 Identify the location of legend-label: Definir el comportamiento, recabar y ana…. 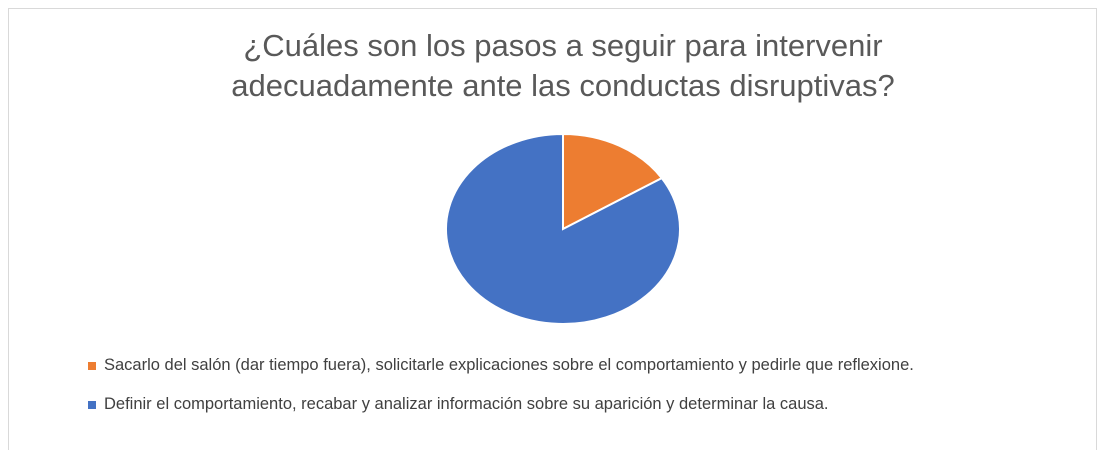
(466, 404).